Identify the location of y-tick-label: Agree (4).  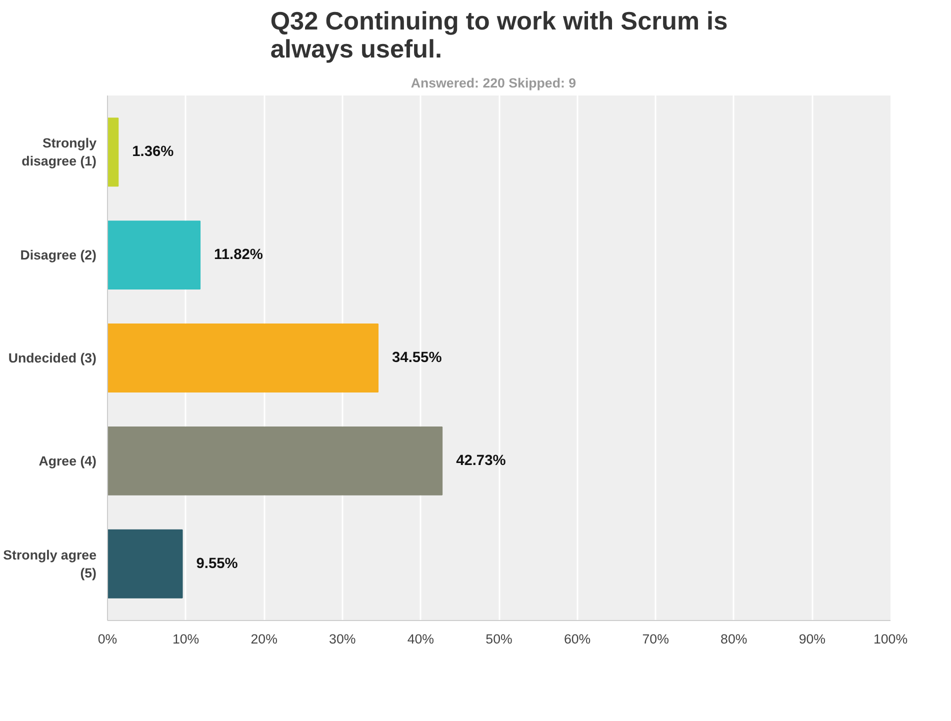
(67, 460).